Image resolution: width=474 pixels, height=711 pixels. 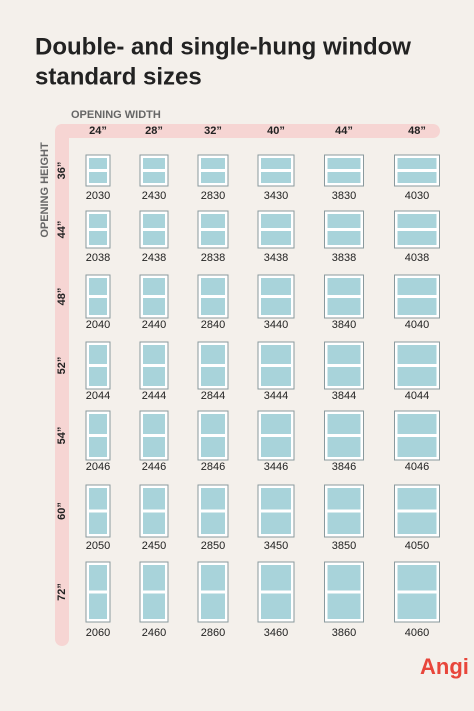 What do you see at coordinates (62, 297) in the screenshot?
I see `height-label: 48”` at bounding box center [62, 297].